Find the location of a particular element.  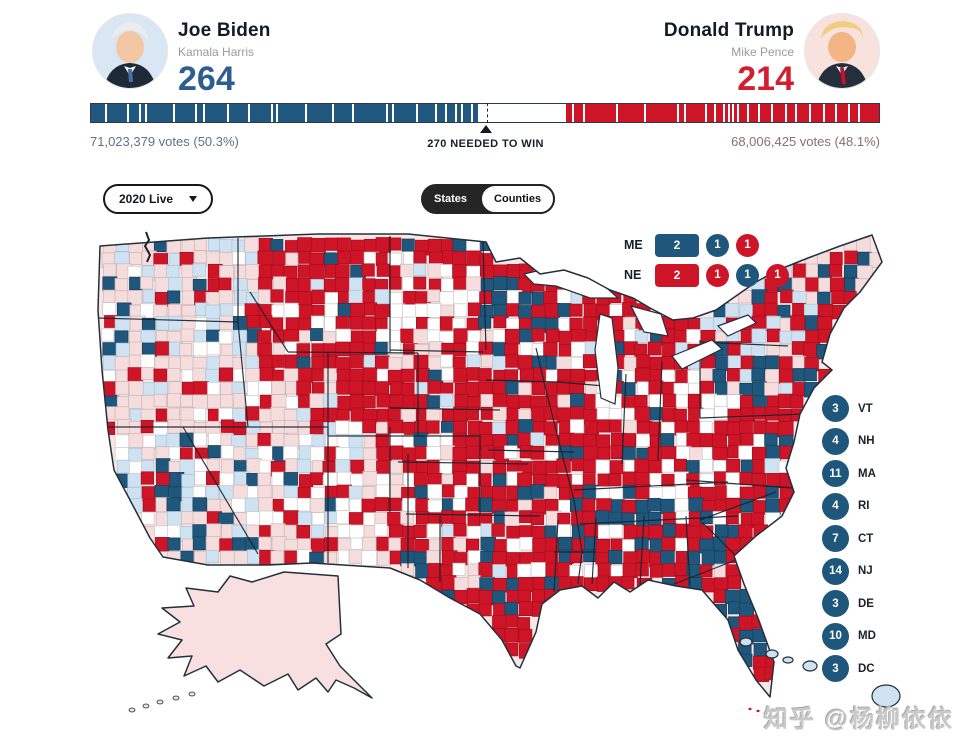

state-ev-circle: 11 is located at coordinates (835, 474).